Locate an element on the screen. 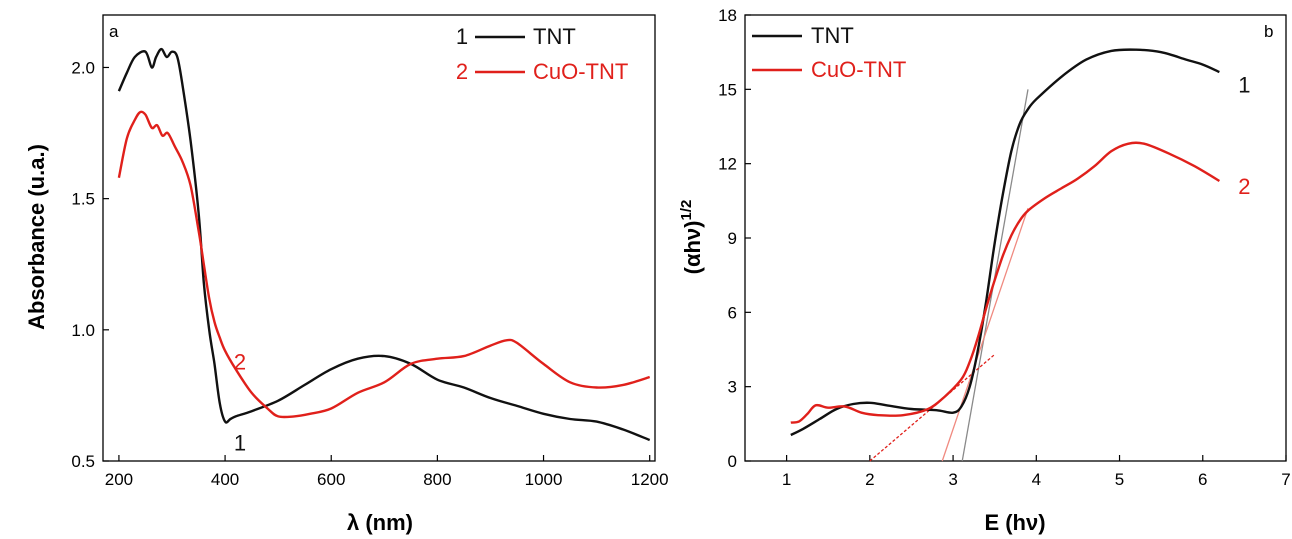  panel-a-x-tick-label: 1000 is located at coordinates (544, 479).